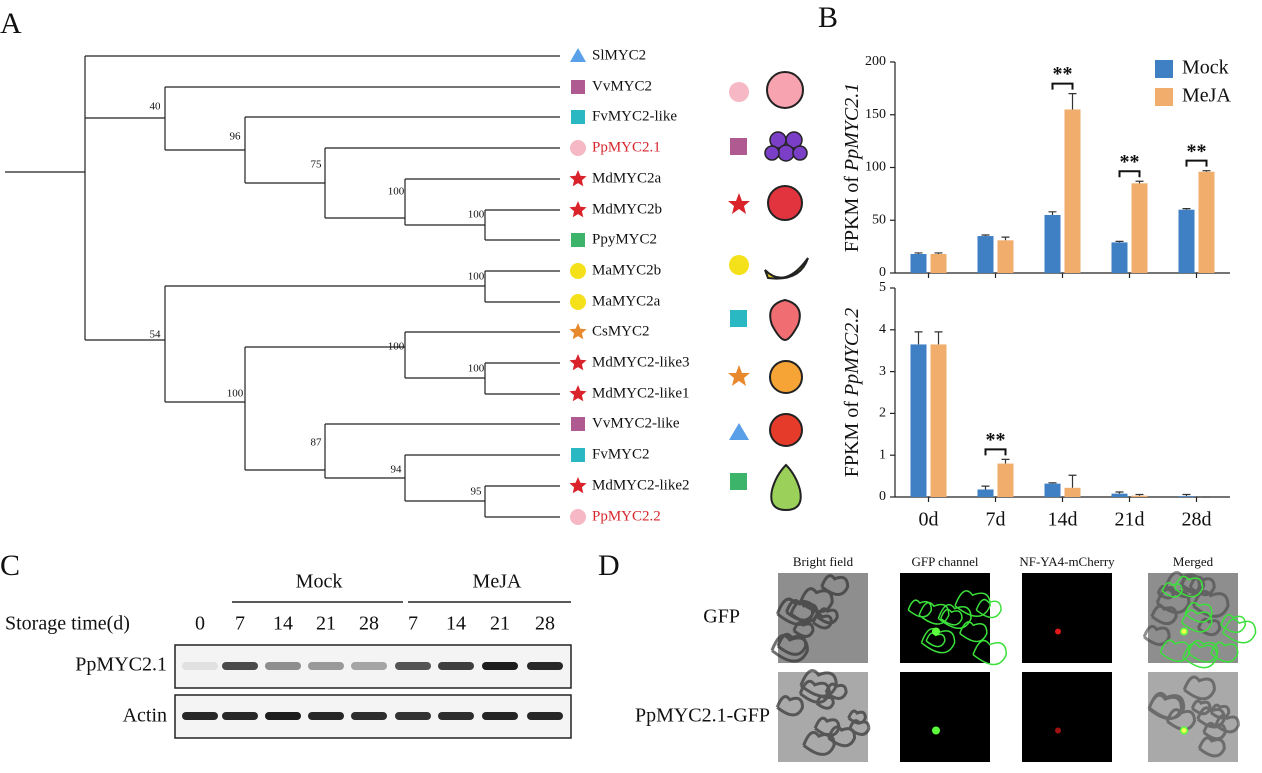 The height and width of the screenshot is (773, 1262). Describe the element at coordinates (317, 165) in the screenshot. I see `bootstrap: 75` at that location.